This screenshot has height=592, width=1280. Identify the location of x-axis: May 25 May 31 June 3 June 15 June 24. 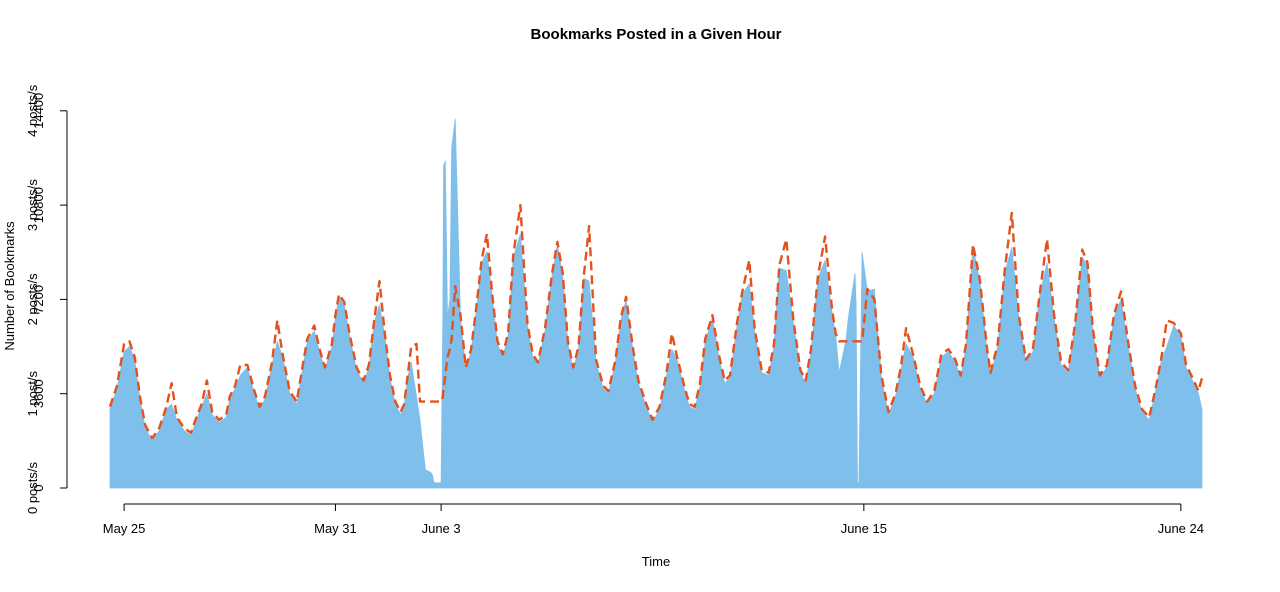
(653, 519).